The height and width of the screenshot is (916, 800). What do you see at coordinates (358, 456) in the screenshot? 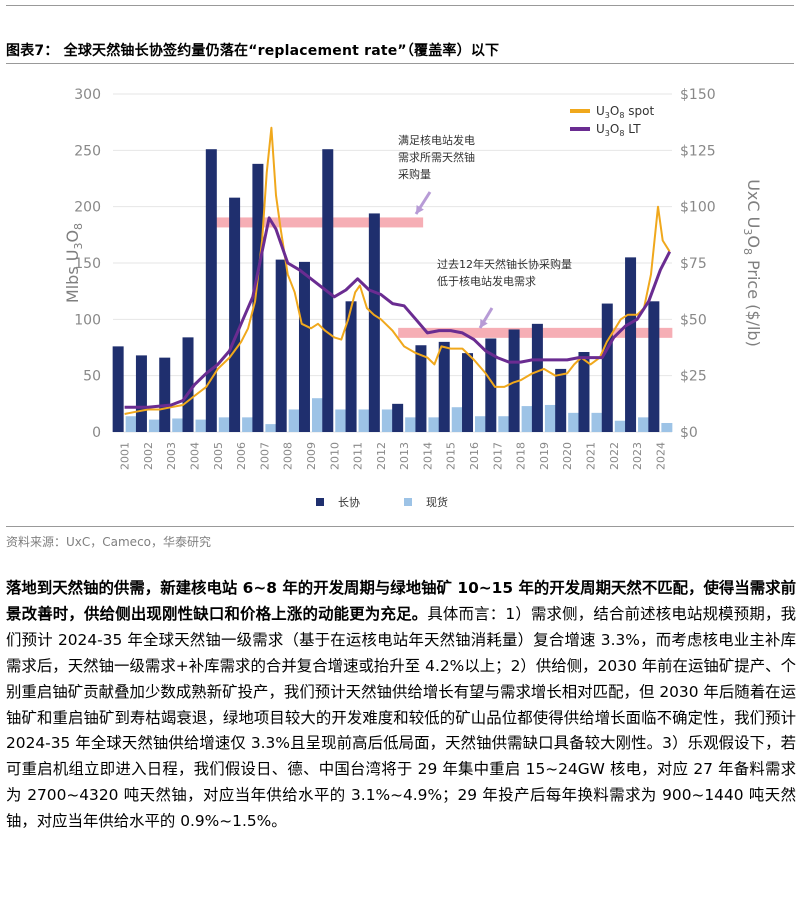
I see `x-tick-label: 2011` at bounding box center [358, 456].